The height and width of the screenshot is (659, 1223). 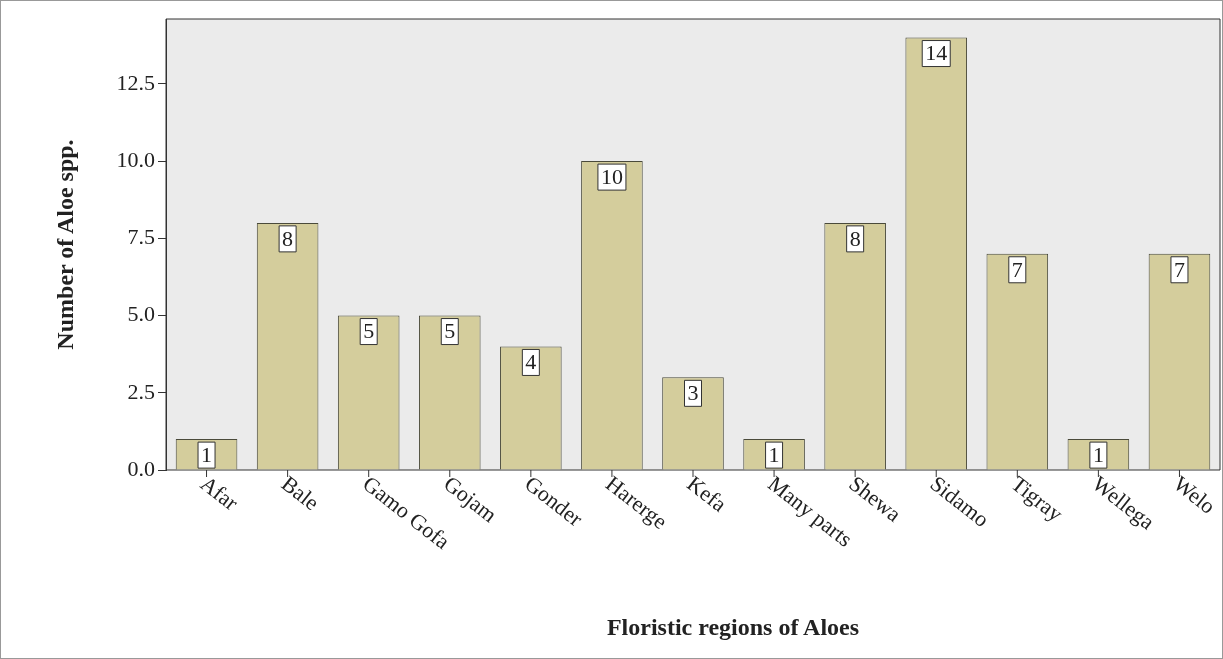 I want to click on y-tick-label: 0.0, so click(x=141, y=468).